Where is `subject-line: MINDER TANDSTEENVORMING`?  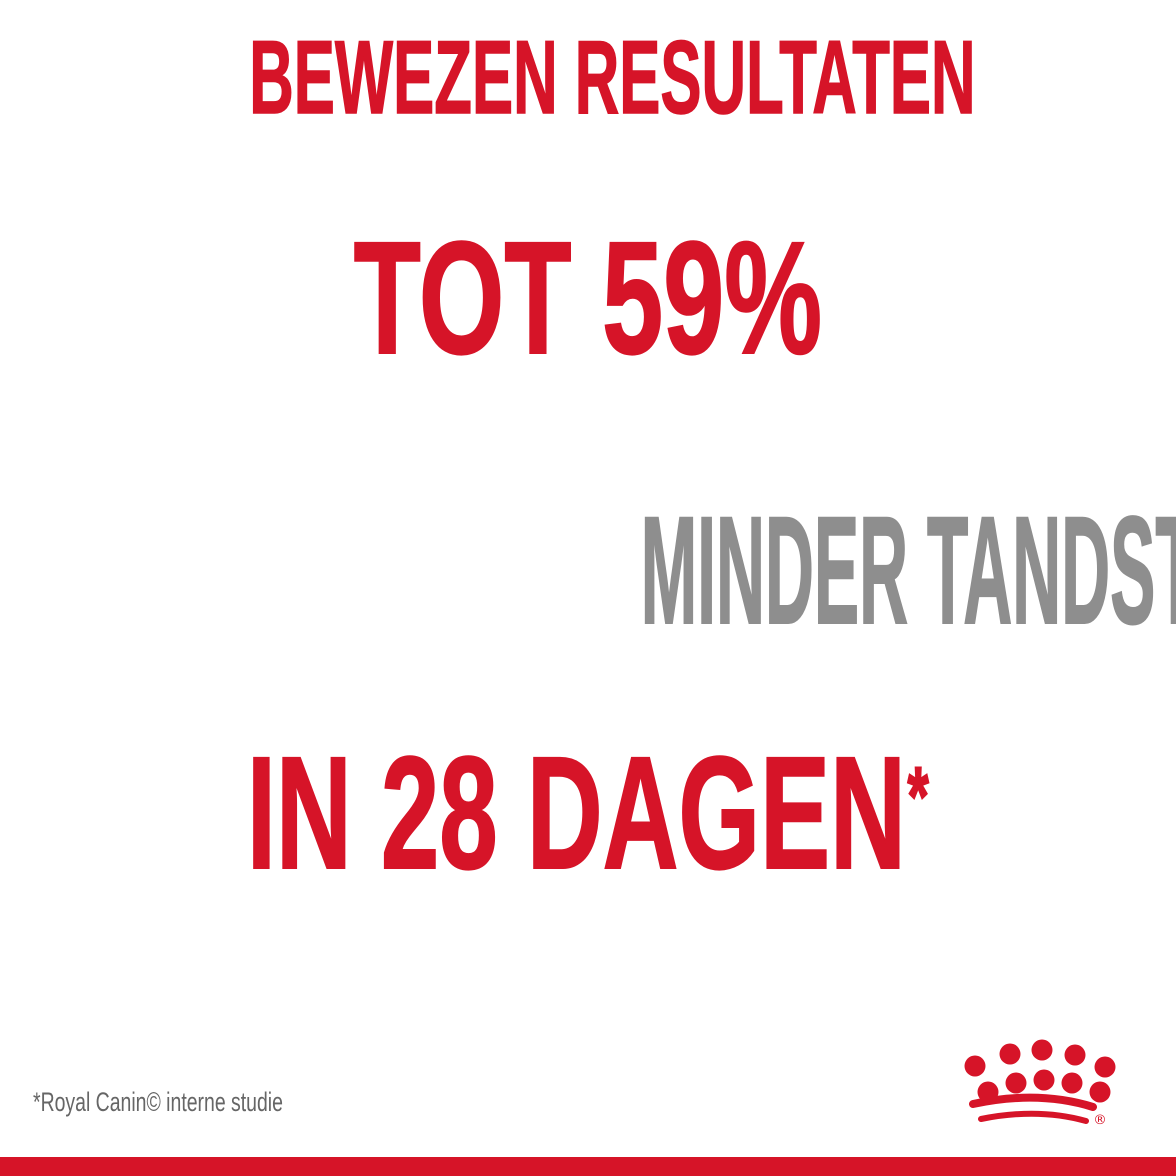
subject-line: MINDER TANDSTEENVORMING is located at coordinates (588, 570).